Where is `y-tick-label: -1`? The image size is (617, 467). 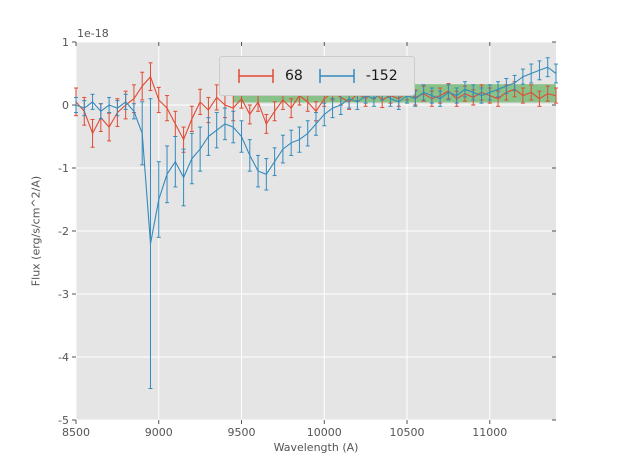 y-tick-label: -1 is located at coordinates (63, 168).